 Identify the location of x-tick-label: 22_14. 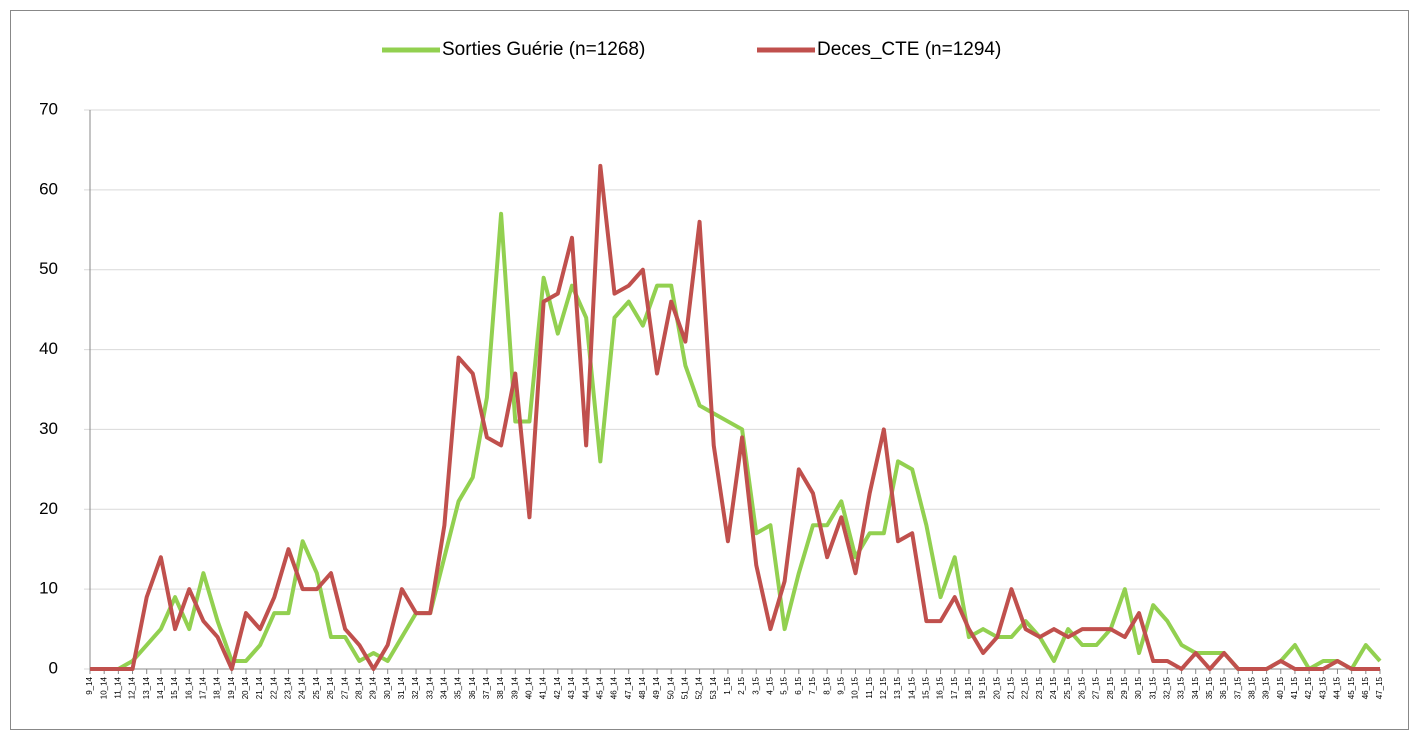
(273, 687).